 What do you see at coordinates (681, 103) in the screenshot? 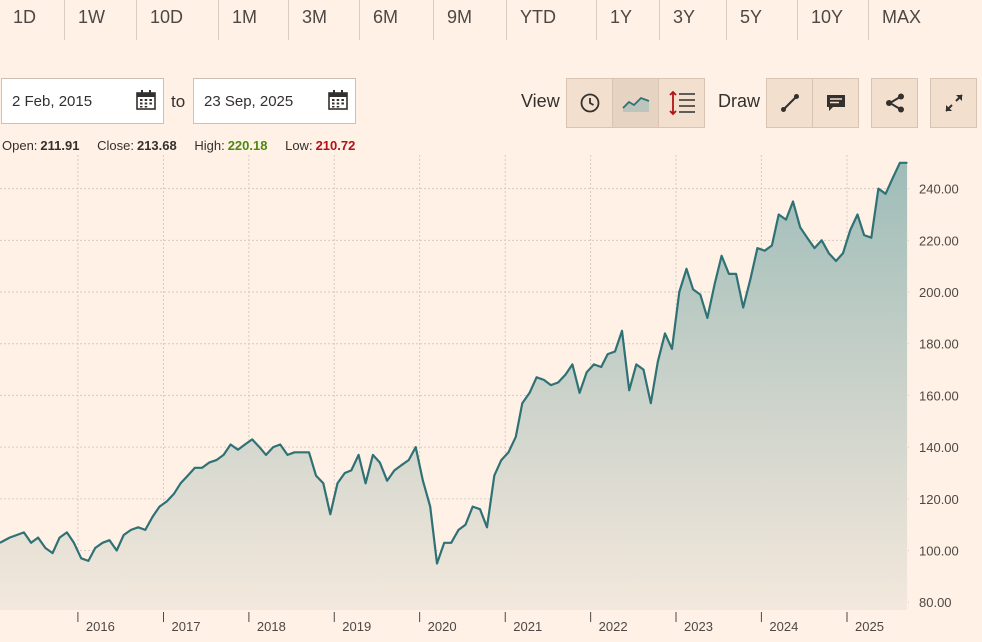
I see `volume-button` at bounding box center [681, 103].